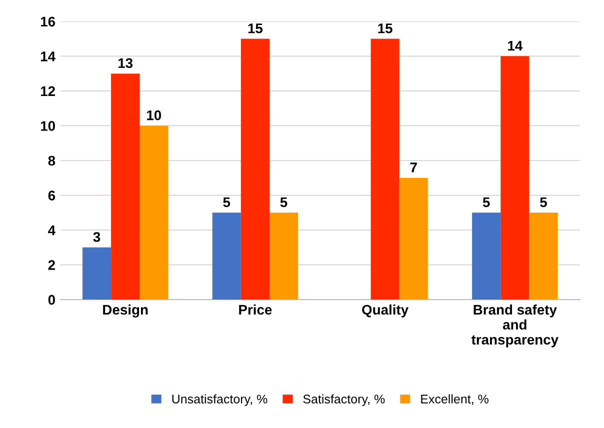 This screenshot has width=604, height=428. Describe the element at coordinates (47, 126) in the screenshot. I see `y-tick-label: 10` at that location.